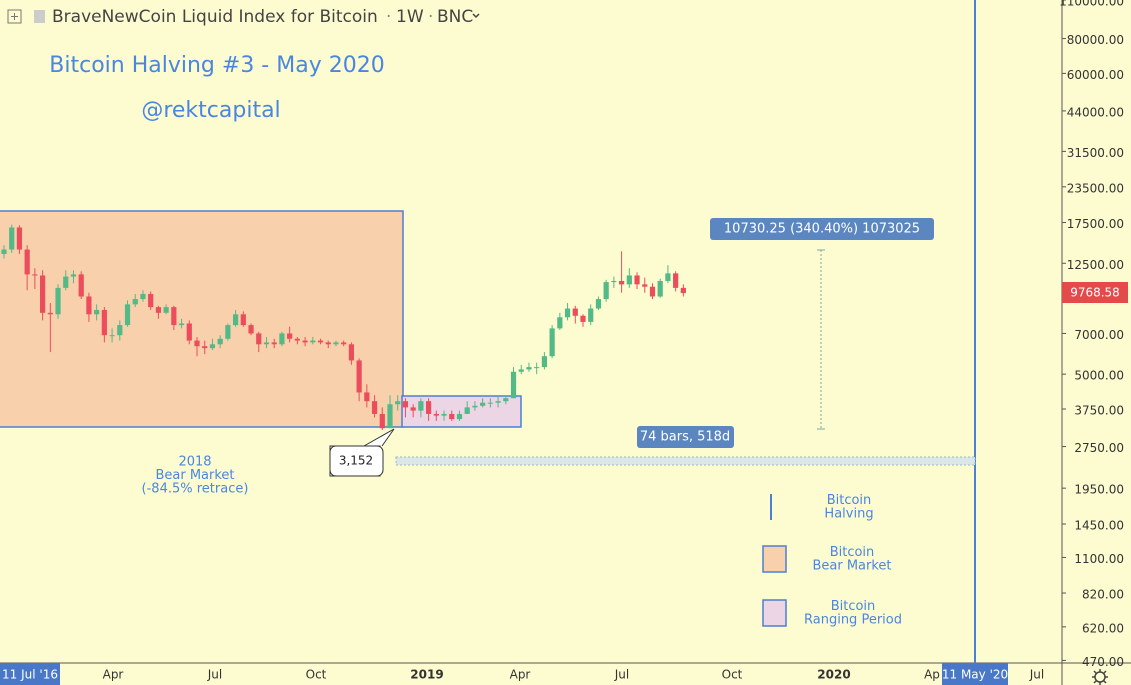 This screenshot has height=685, width=1131. I want to click on gear-teeth, so click(1100, 677).